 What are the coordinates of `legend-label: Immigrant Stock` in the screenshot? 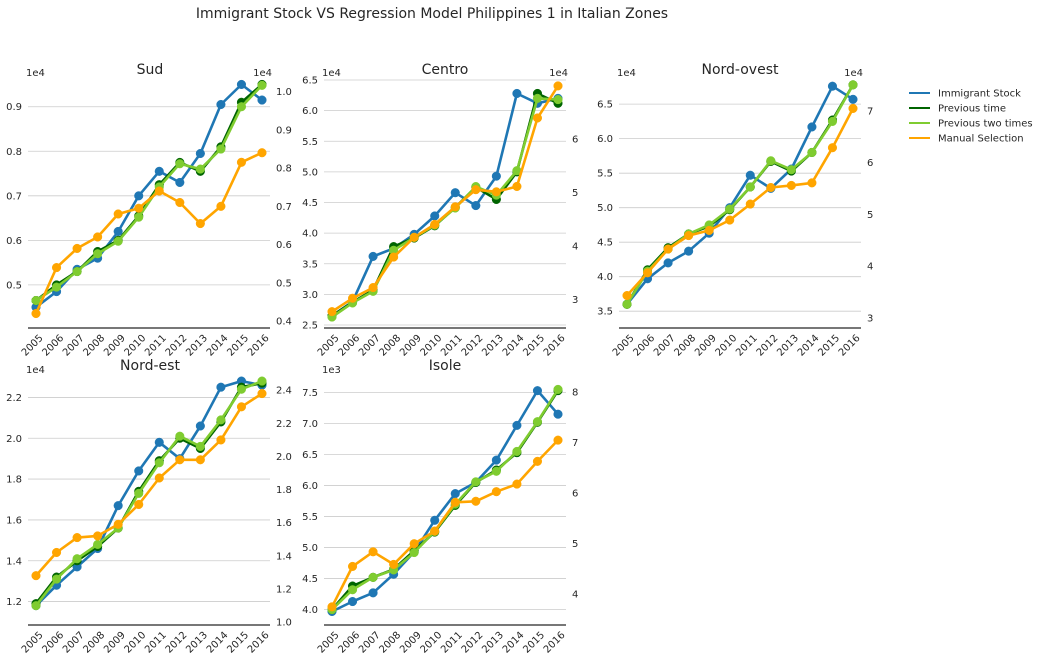 It's located at (979, 94).